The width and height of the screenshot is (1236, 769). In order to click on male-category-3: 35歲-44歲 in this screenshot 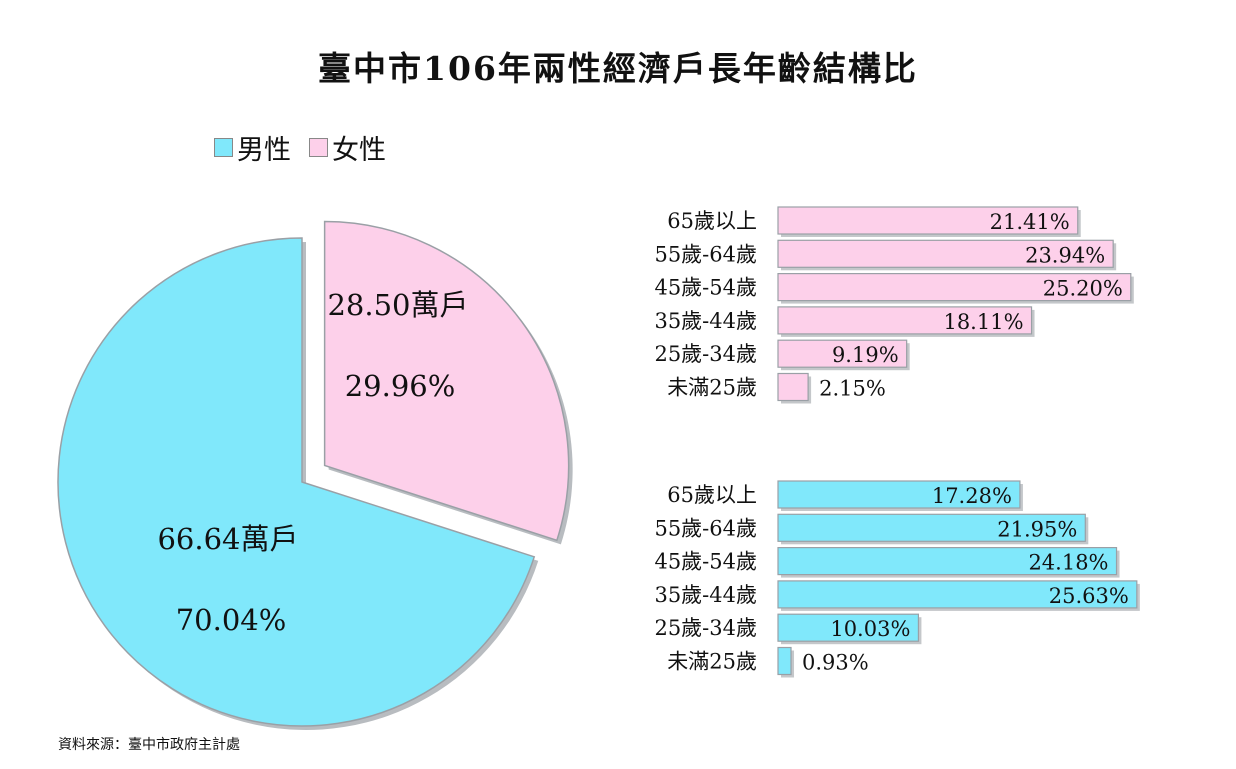, I will do `click(705, 595)`.